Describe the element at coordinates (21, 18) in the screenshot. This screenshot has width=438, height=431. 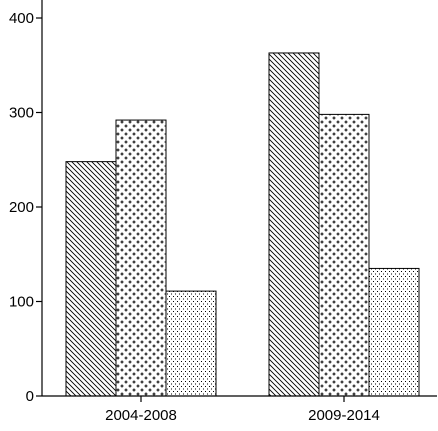
I see `y-tick-label-400: 400` at that location.